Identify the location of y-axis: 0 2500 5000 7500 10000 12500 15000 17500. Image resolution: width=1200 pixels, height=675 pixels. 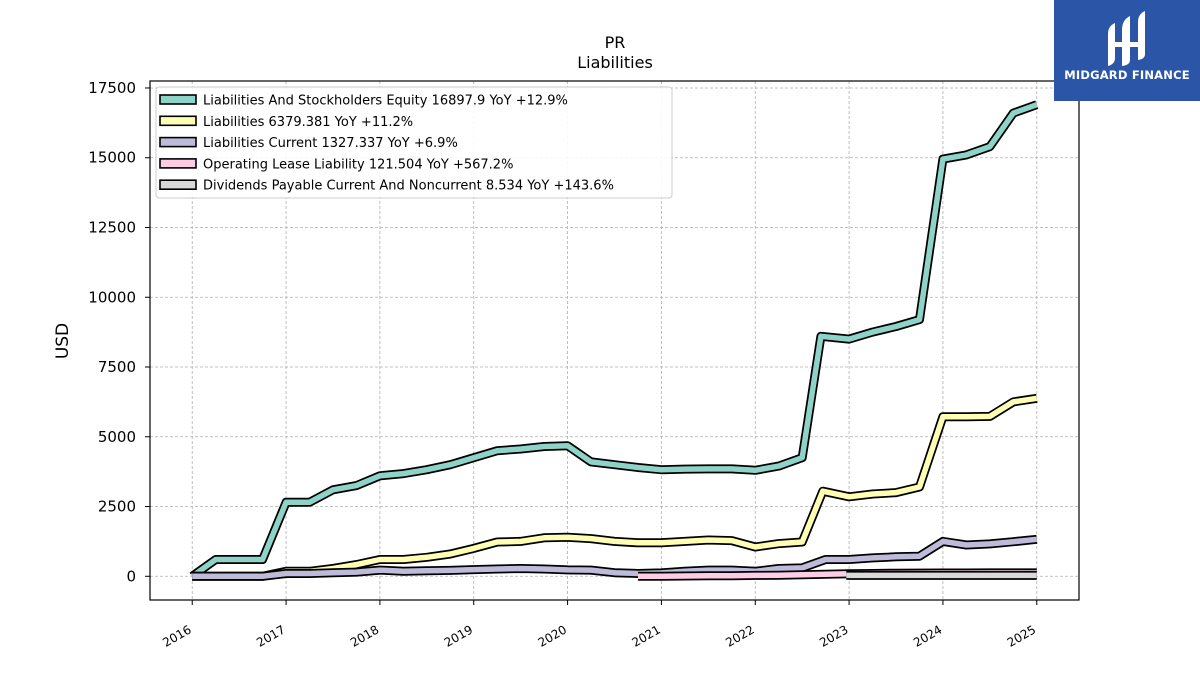
(119, 332).